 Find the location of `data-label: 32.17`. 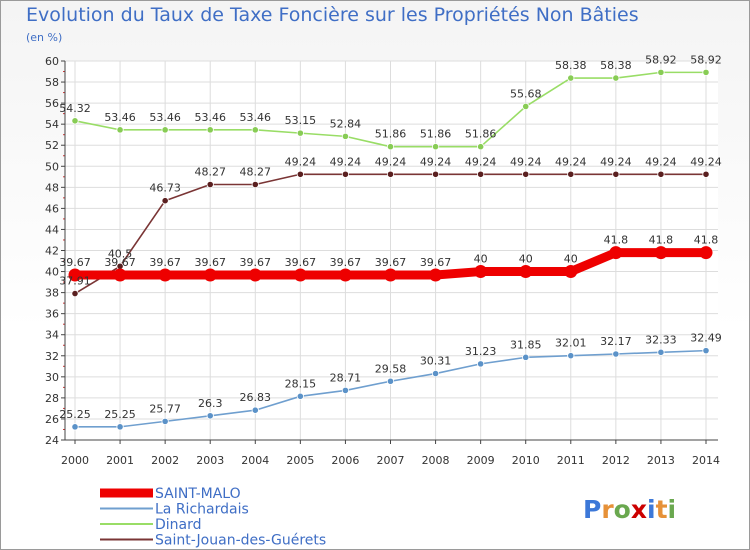

data-label: 32.17 is located at coordinates (616, 341).